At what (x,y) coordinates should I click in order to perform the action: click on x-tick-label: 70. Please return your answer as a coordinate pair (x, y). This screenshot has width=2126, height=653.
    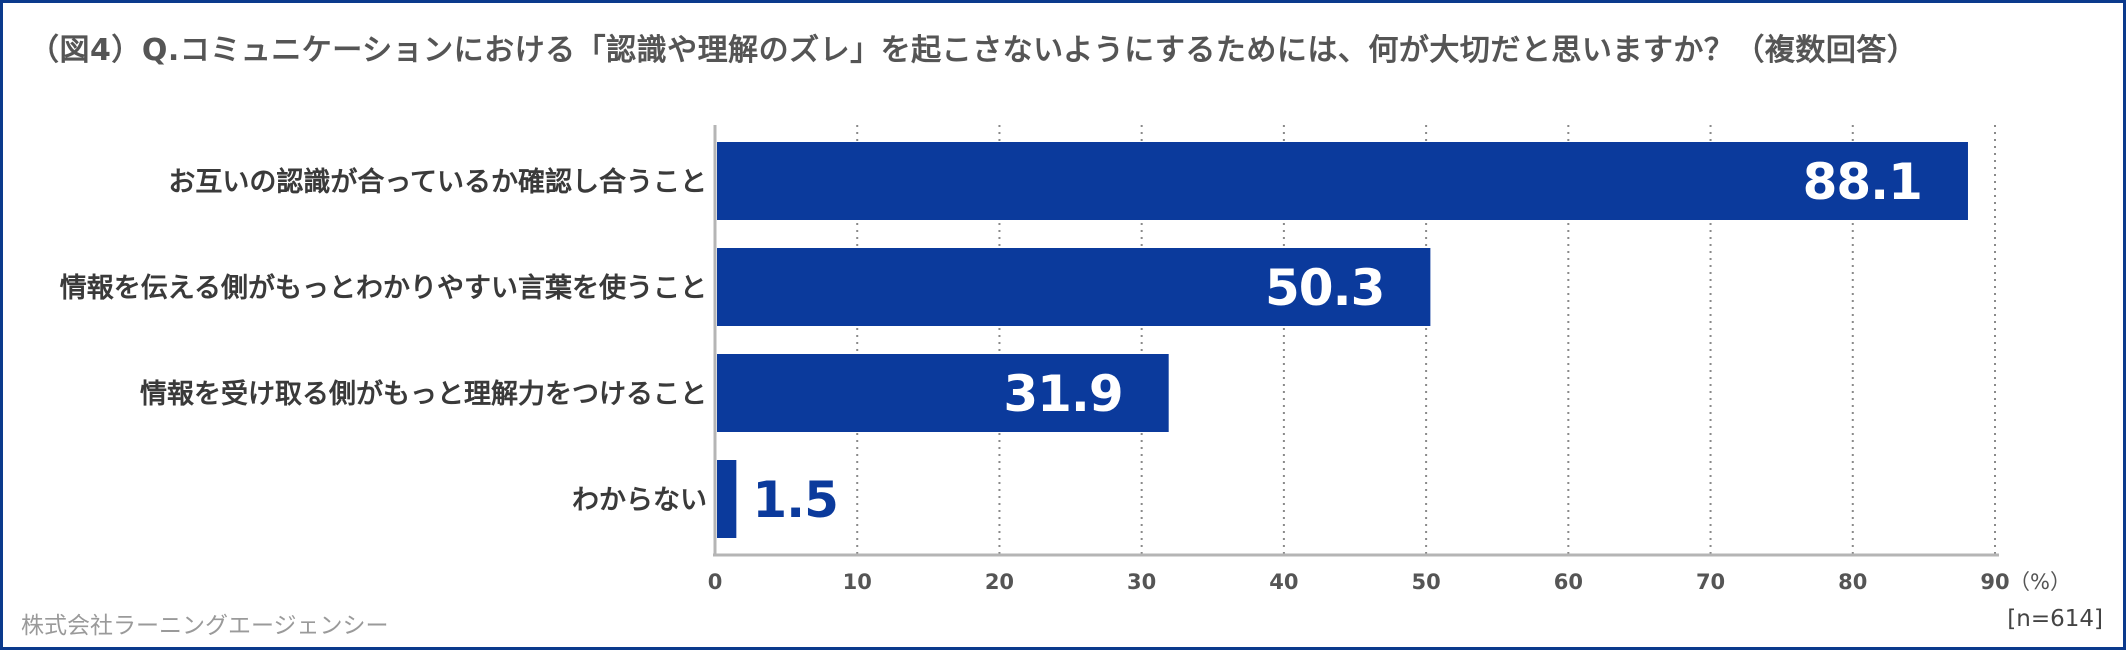
    Looking at the image, I should click on (1710, 582).